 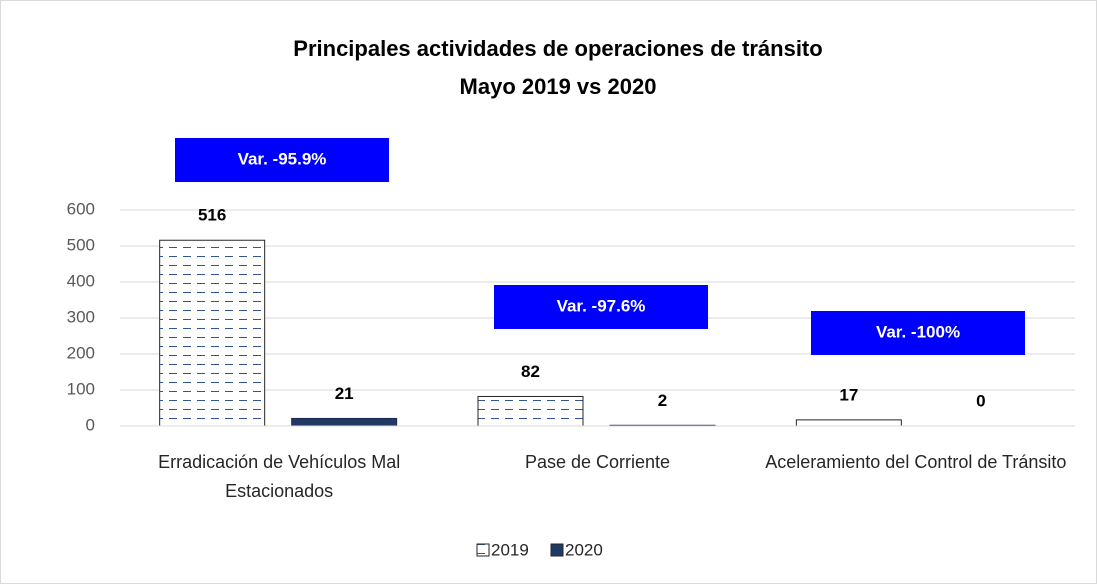 What do you see at coordinates (344, 393) in the screenshot?
I see `data-label: 21` at bounding box center [344, 393].